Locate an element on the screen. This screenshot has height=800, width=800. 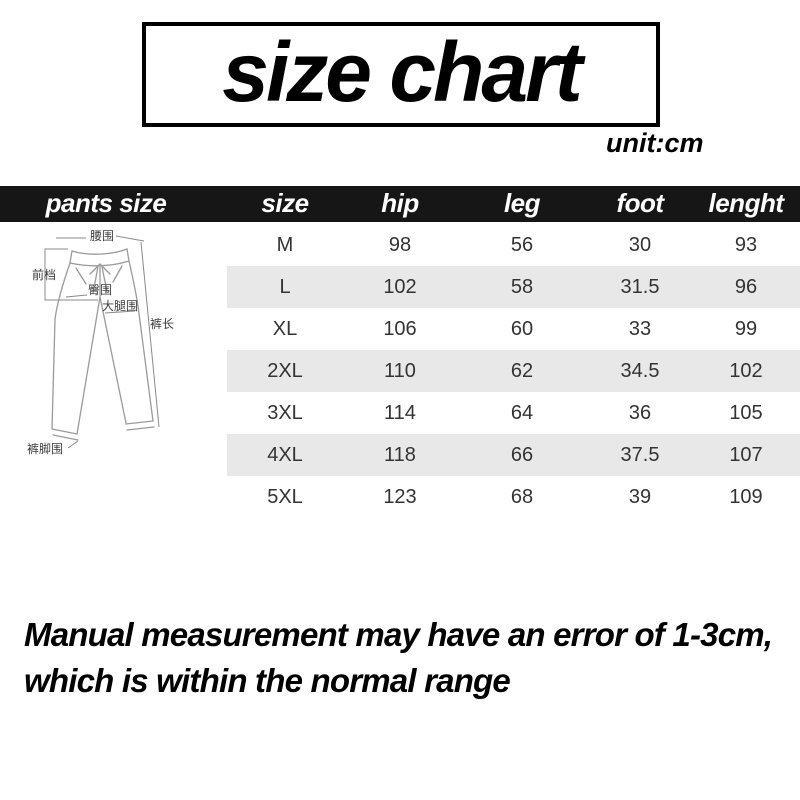
table-row: 2XL 110 62 34.5 102 is located at coordinates (400, 371).